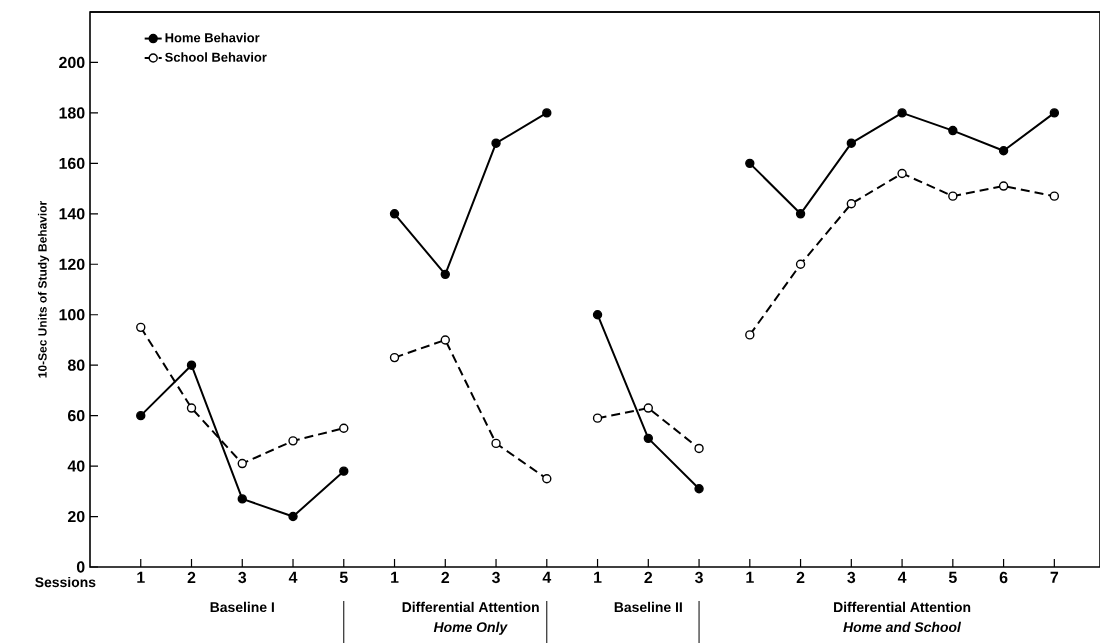 The width and height of the screenshot is (1100, 643). I want to click on text: Home and School, so click(902, 627).